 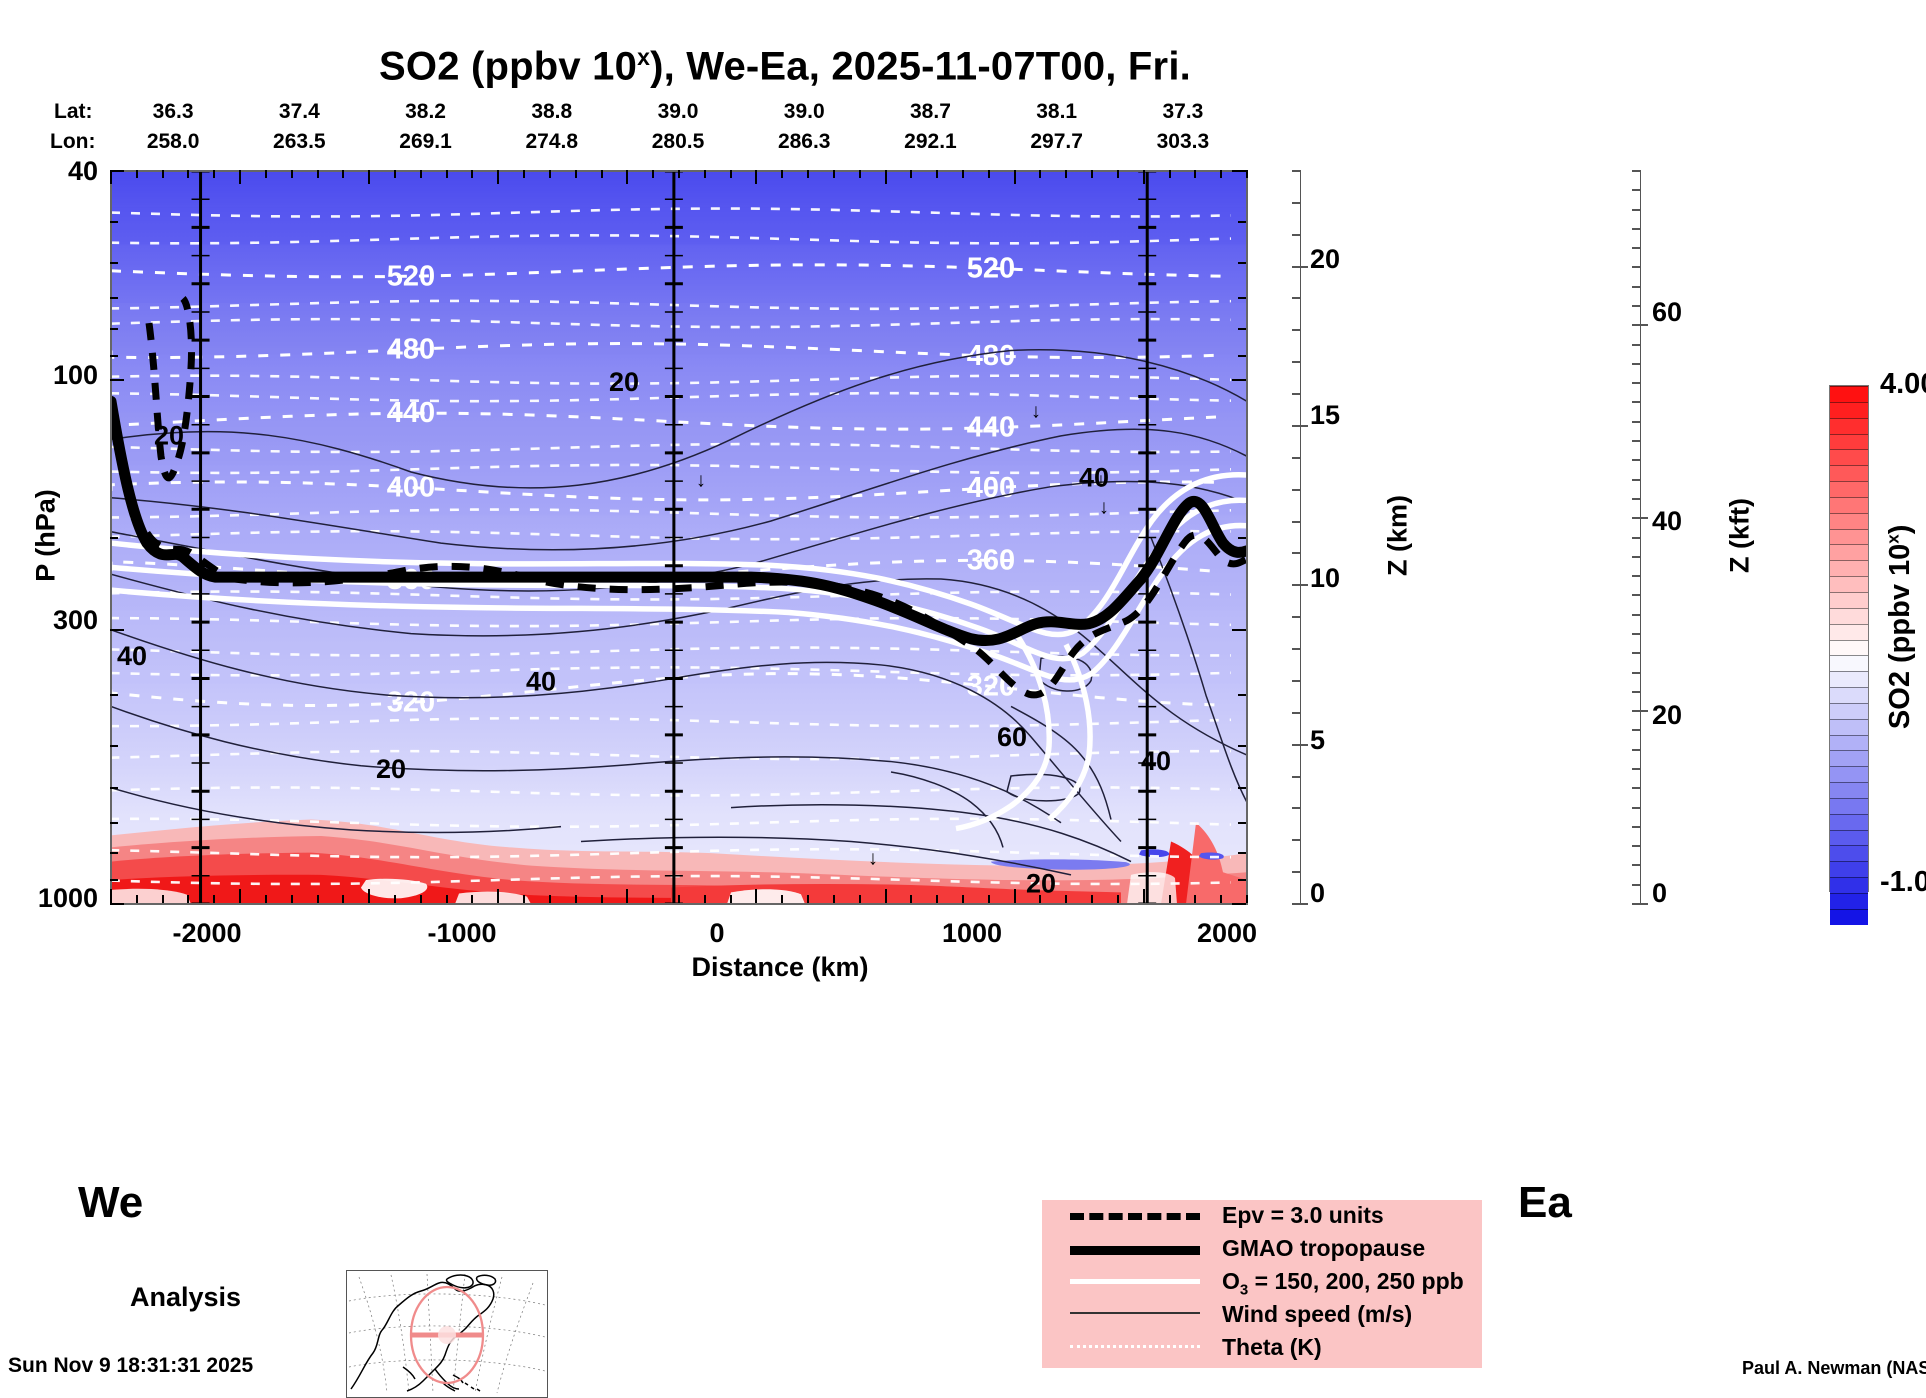 I want to click on epv-contour-west-loop, so click(x=170, y=389).